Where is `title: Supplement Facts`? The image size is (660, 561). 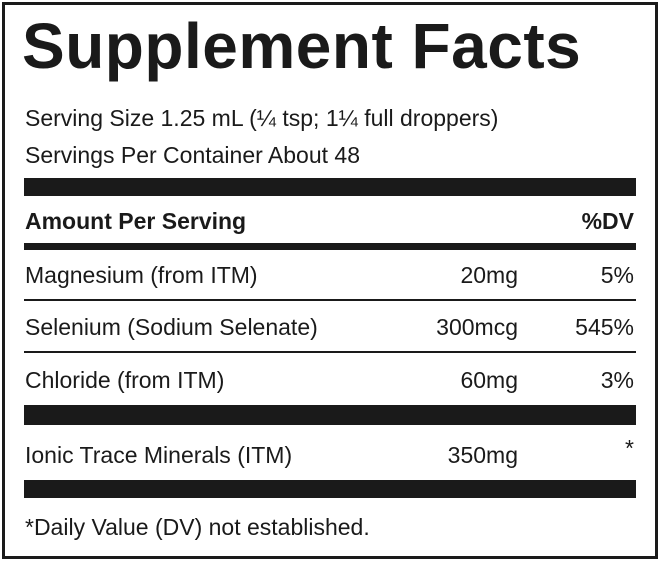 title: Supplement Facts is located at coordinates (302, 46).